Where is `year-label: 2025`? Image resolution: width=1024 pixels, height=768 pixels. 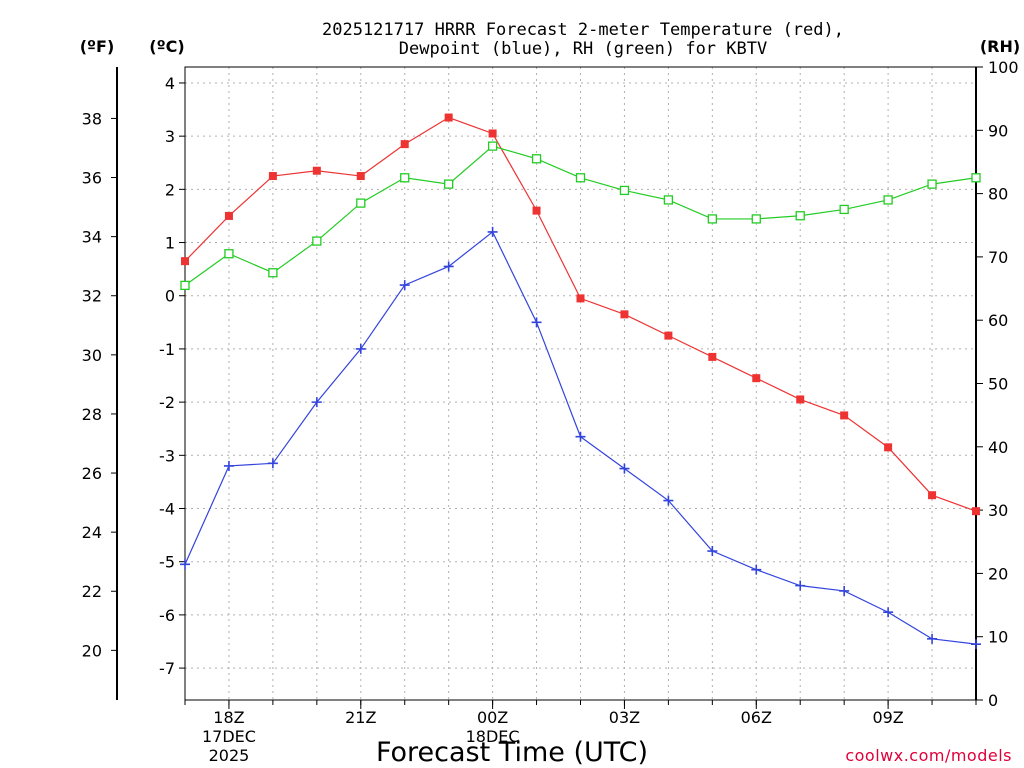
year-label: 2025 is located at coordinates (229, 755).